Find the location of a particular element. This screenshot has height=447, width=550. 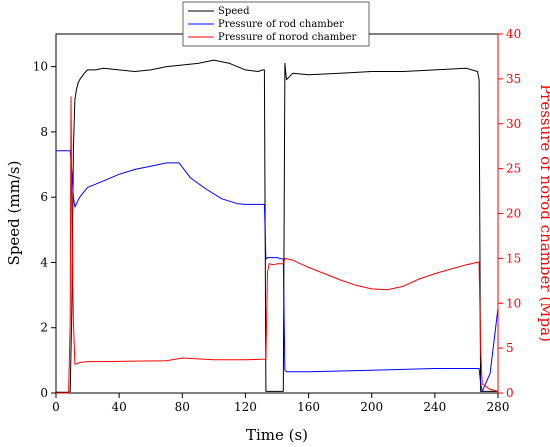

y-axis-right: 0 5 10 15 20 25 30 35 40 is located at coordinates (509, 213).